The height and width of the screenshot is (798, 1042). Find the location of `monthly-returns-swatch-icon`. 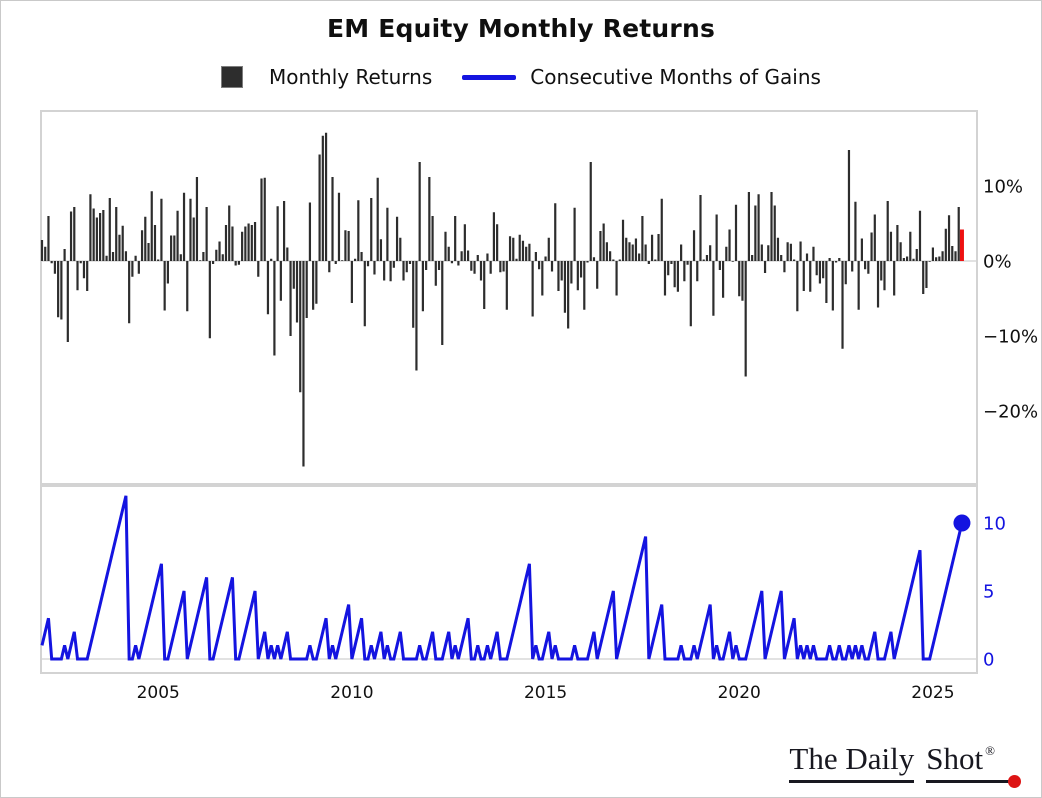

monthly-returns-swatch-icon is located at coordinates (232, 77).